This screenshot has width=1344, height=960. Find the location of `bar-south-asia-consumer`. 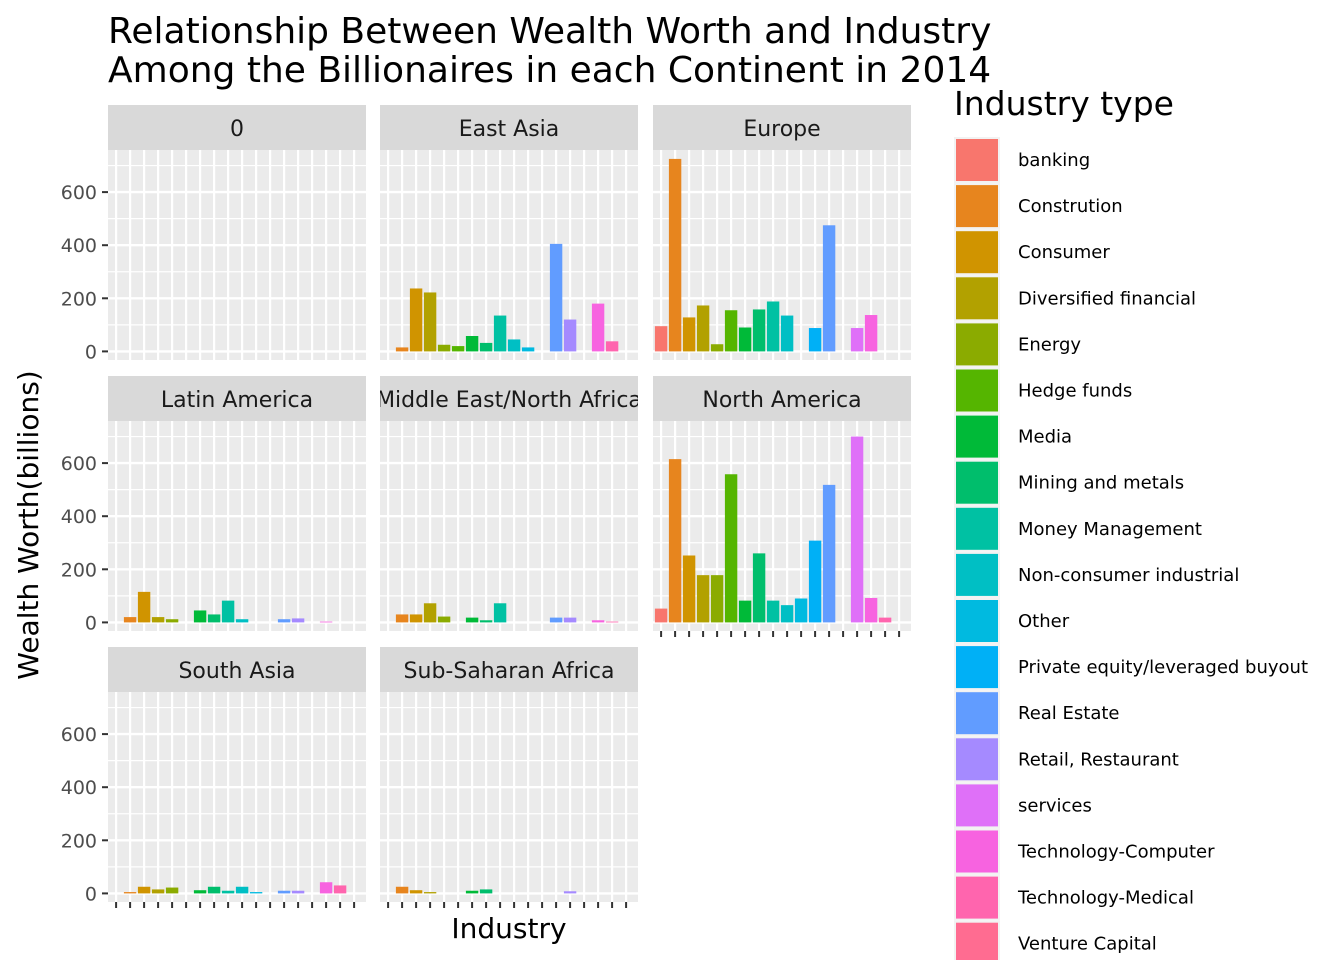

bar-south-asia-consumer is located at coordinates (144, 890).